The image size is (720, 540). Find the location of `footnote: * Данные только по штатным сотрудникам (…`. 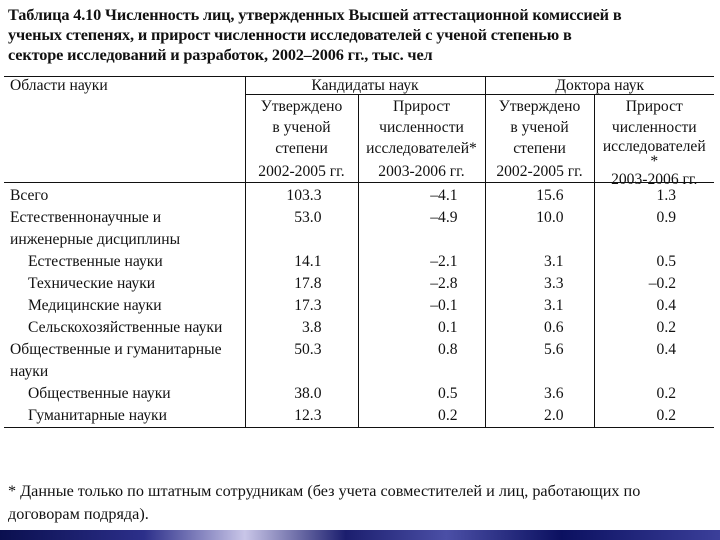

footnote: * Данные только по штатным сотрудникам (… is located at coordinates (358, 503).